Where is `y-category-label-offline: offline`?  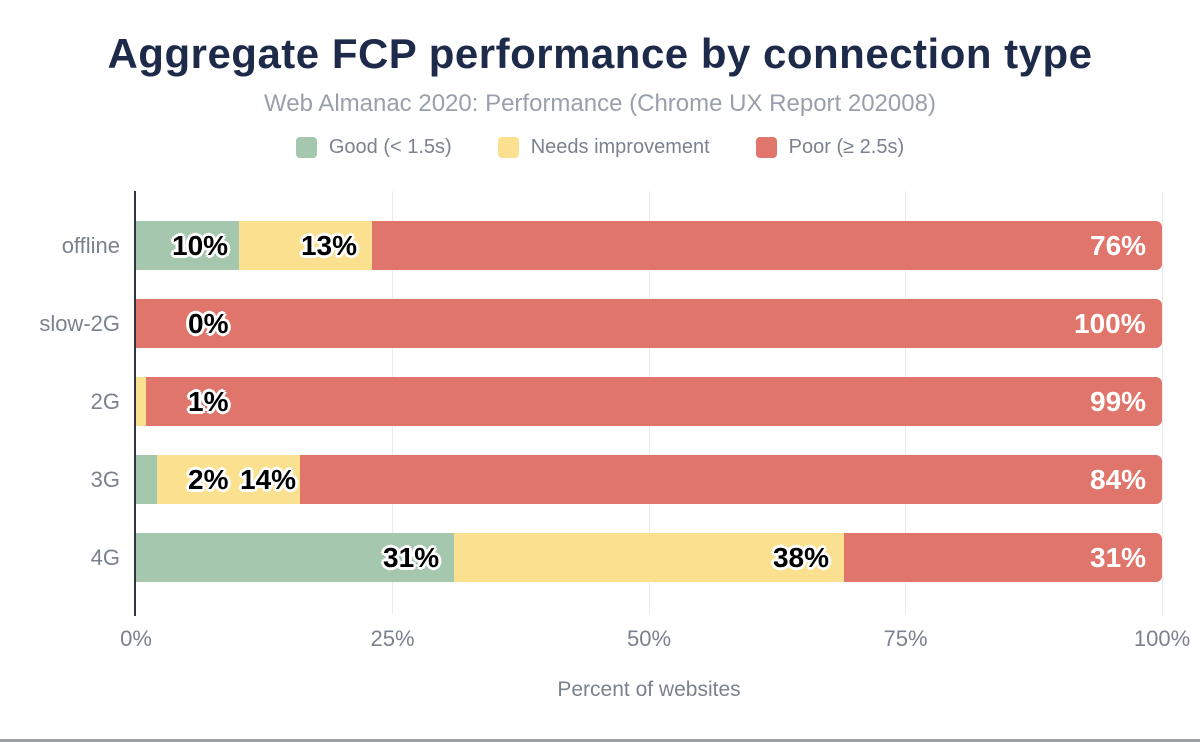 y-category-label-offline: offline is located at coordinates (90, 245).